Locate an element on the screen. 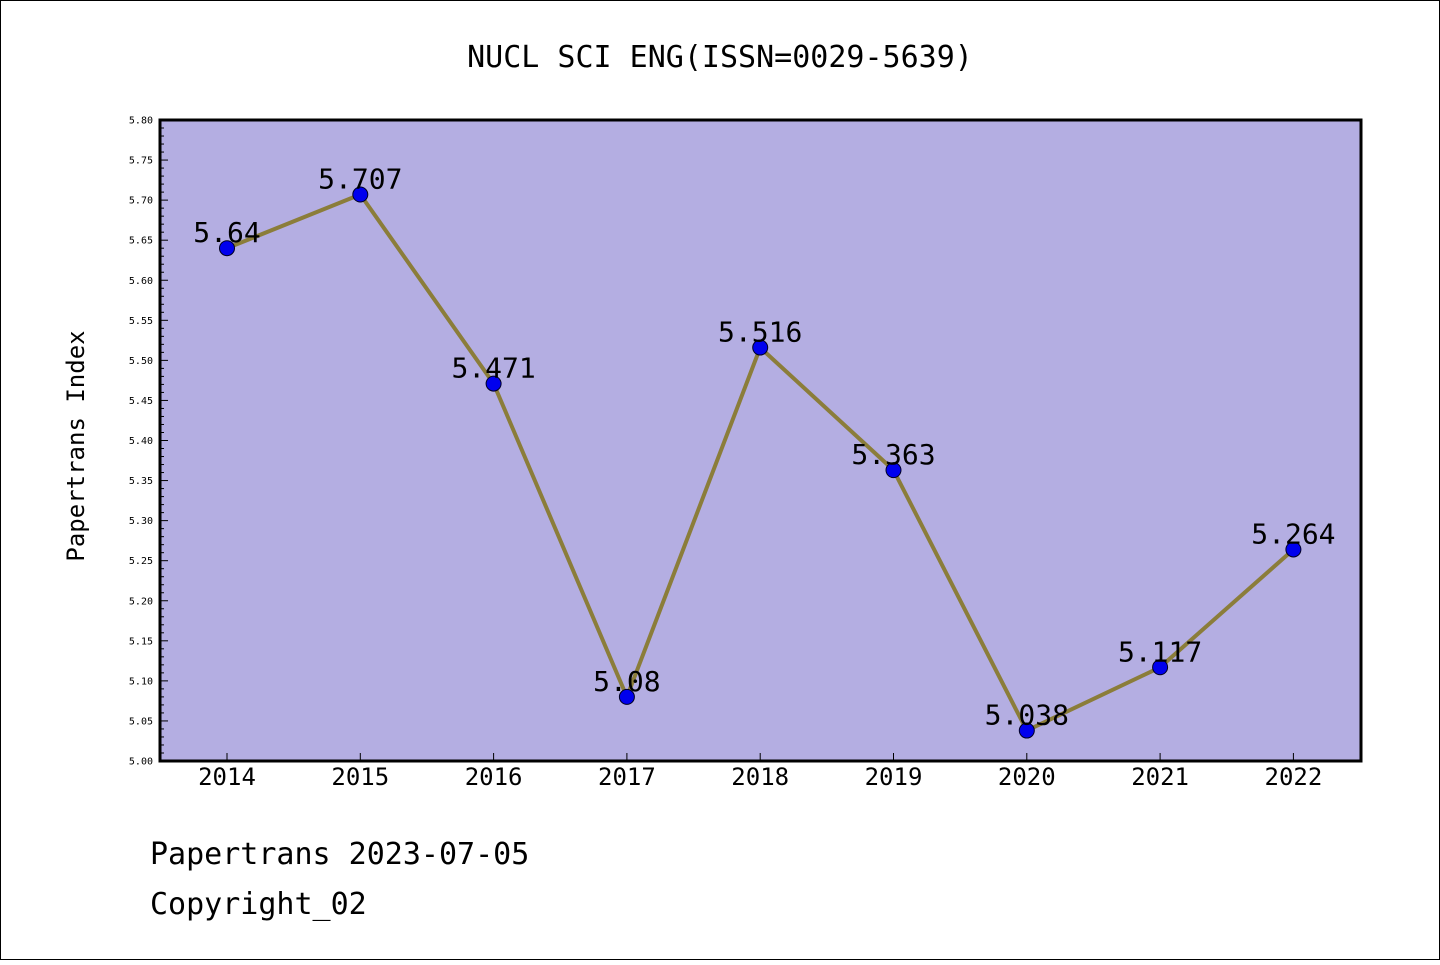  y-tick-label: 5.50 is located at coordinates (141, 361).